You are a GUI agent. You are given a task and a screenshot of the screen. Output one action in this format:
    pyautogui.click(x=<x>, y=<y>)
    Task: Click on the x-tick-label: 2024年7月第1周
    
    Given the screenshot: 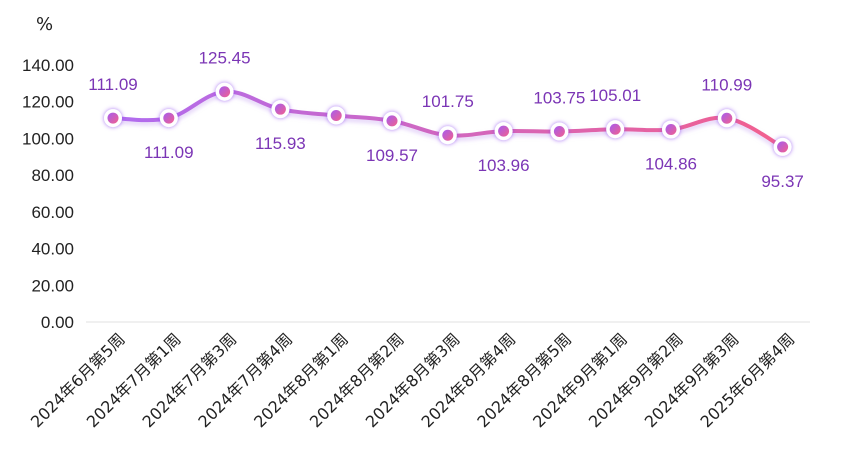 What is the action you would take?
    pyautogui.click(x=134, y=380)
    